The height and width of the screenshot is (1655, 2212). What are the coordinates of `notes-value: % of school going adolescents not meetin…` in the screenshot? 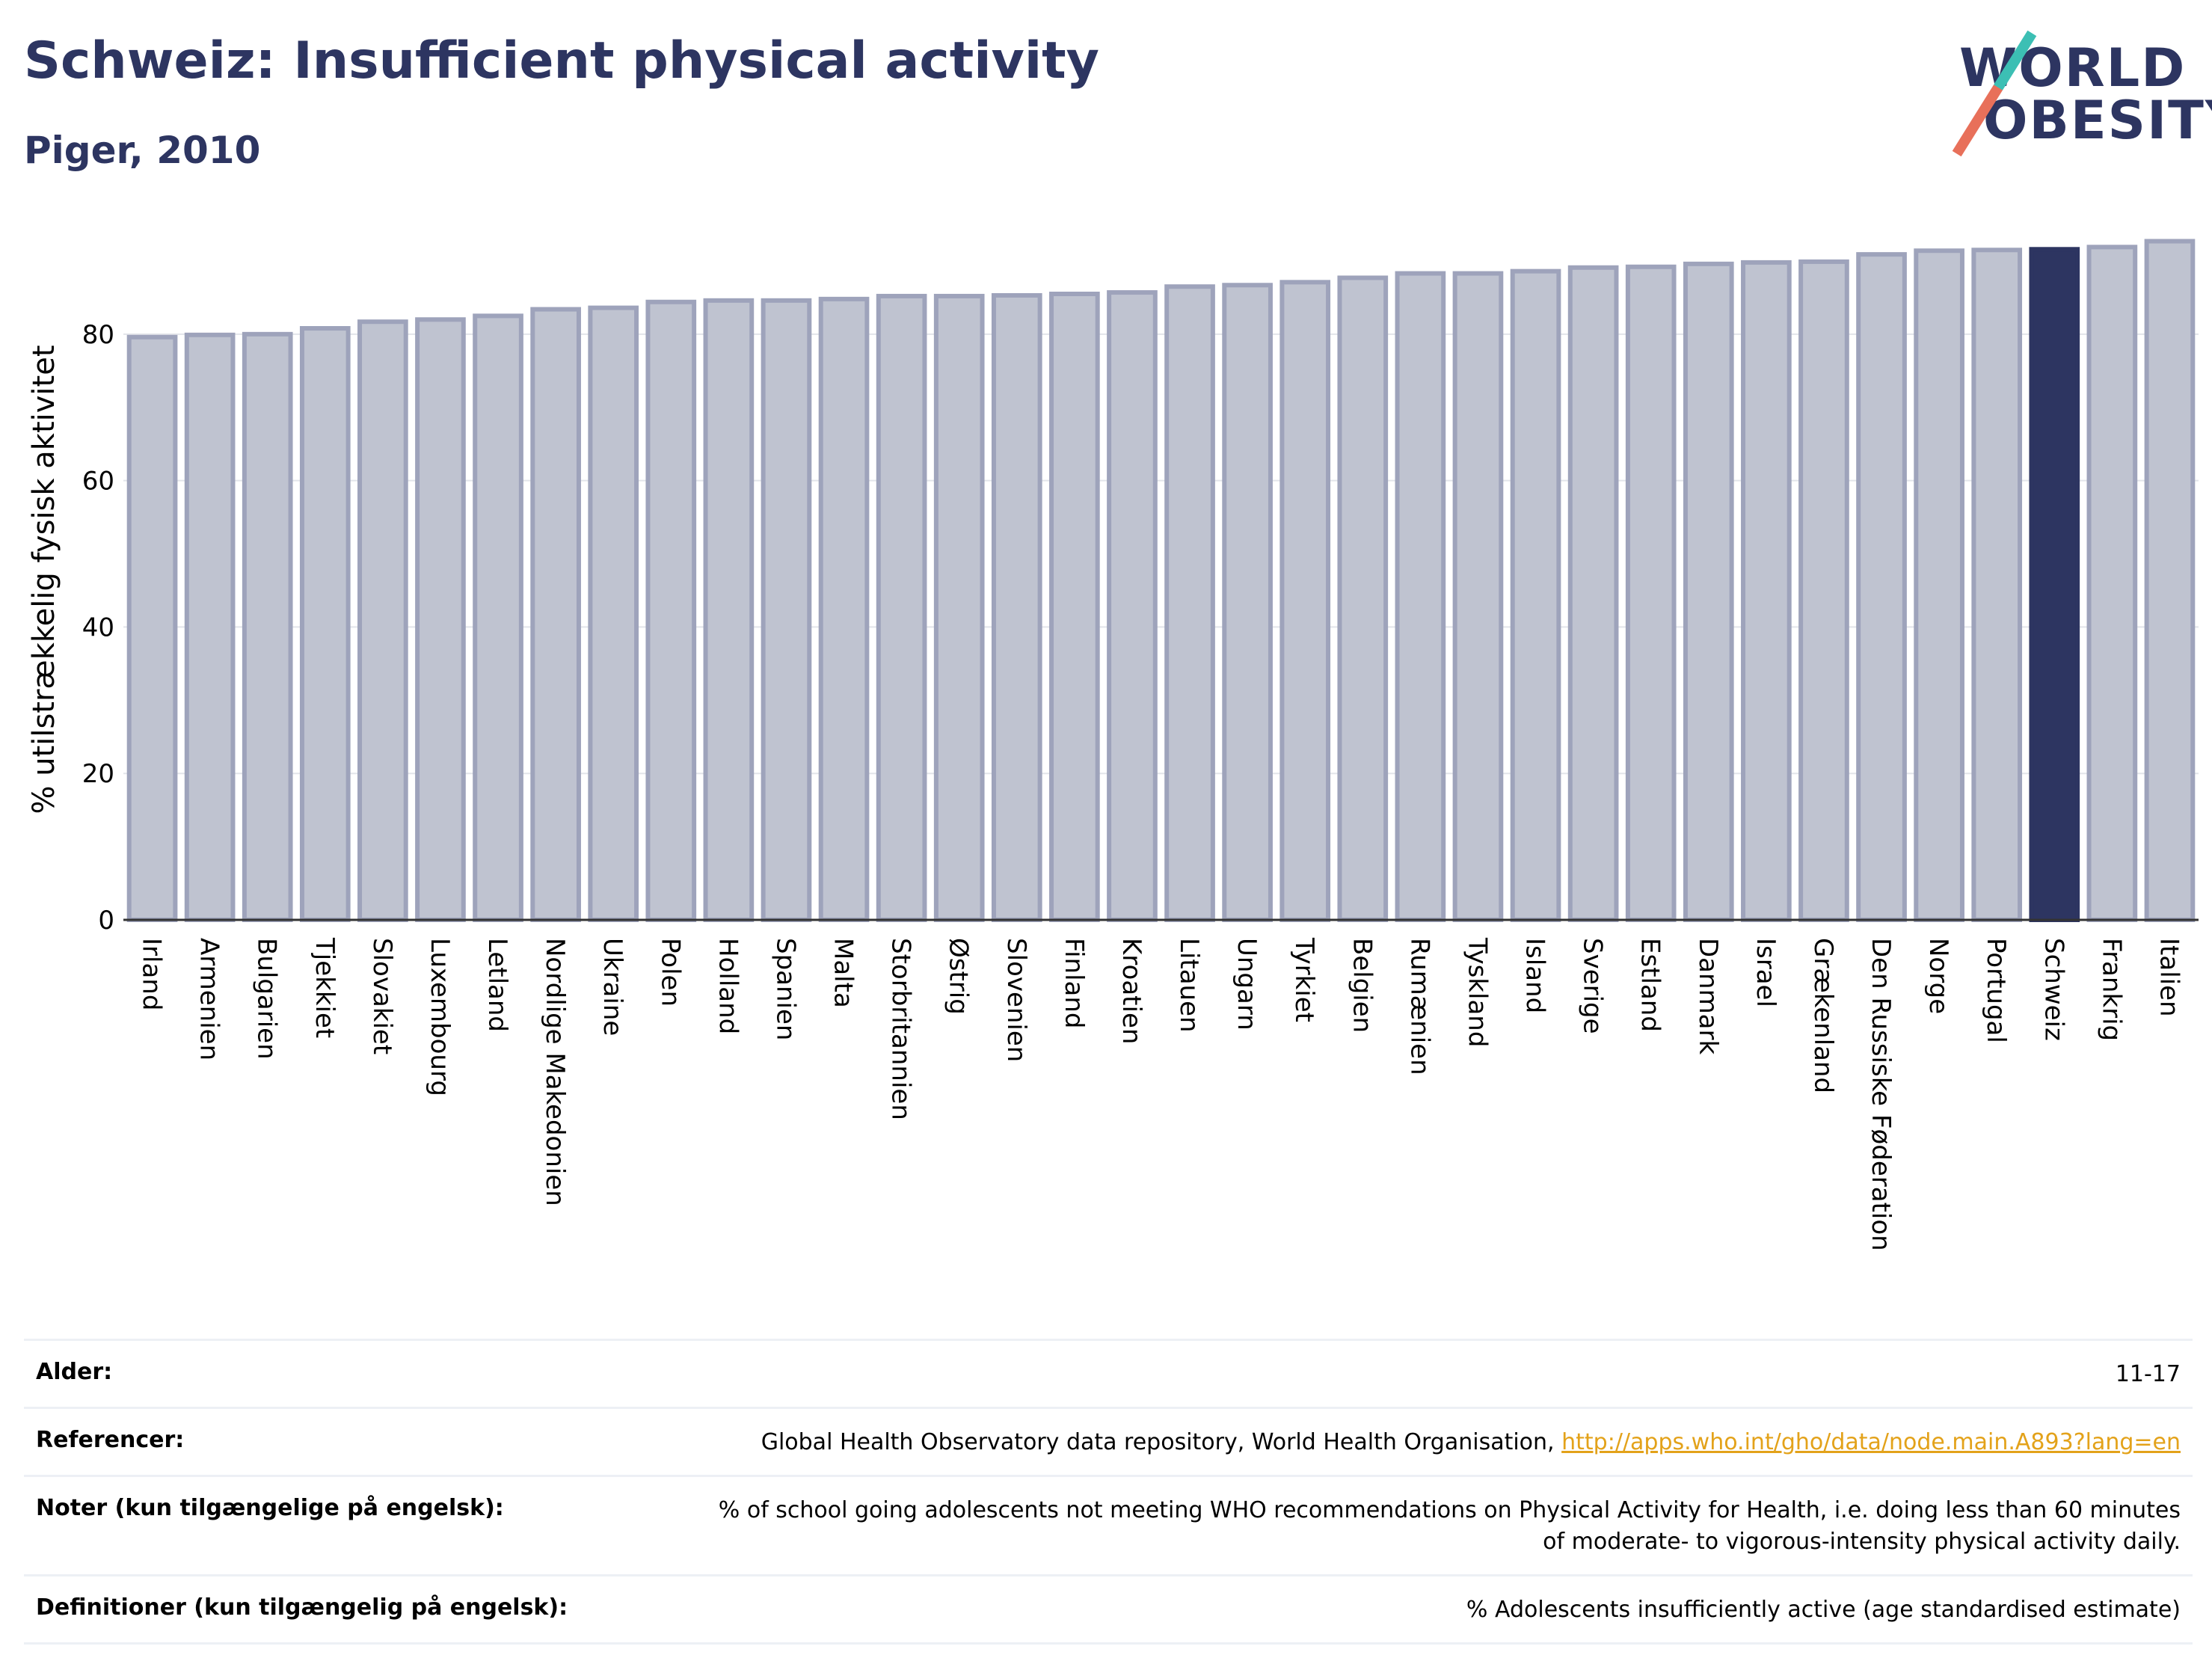 It's located at (1449, 1526).